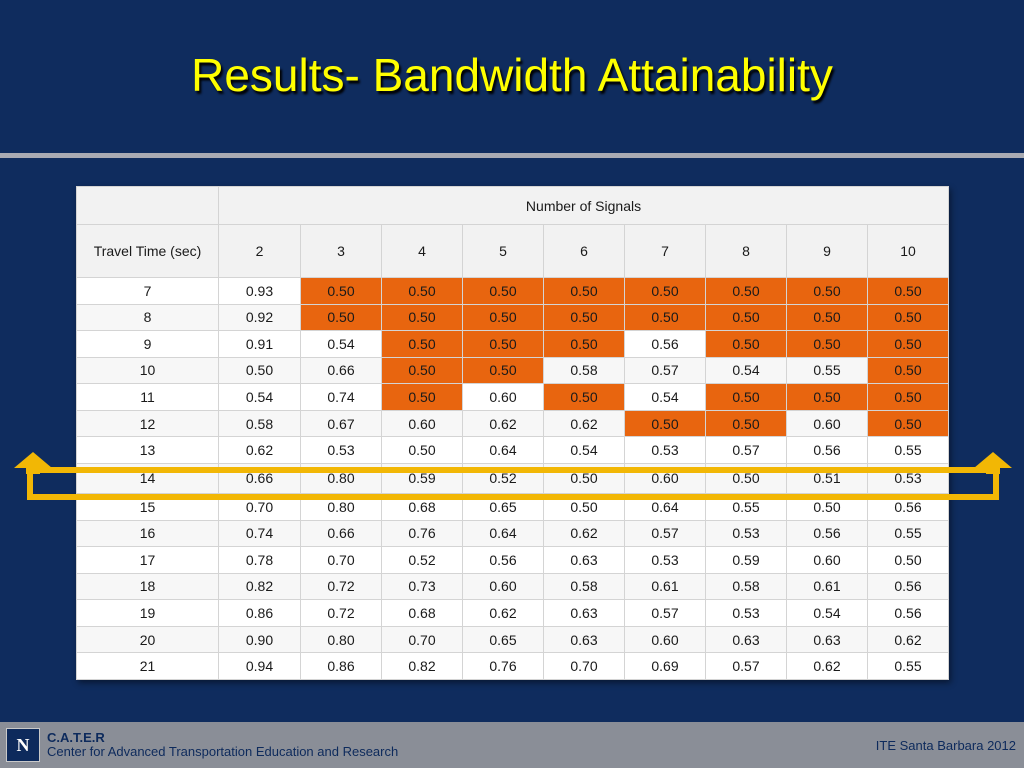 The height and width of the screenshot is (768, 1024). Describe the element at coordinates (665, 251) in the screenshot. I see `signal-header: 7` at that location.